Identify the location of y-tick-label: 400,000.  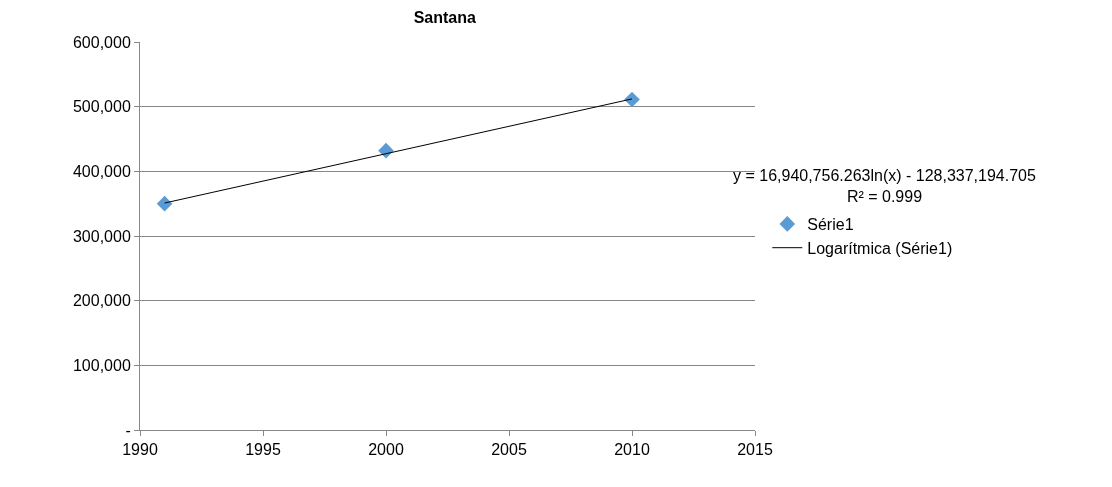
(101, 171).